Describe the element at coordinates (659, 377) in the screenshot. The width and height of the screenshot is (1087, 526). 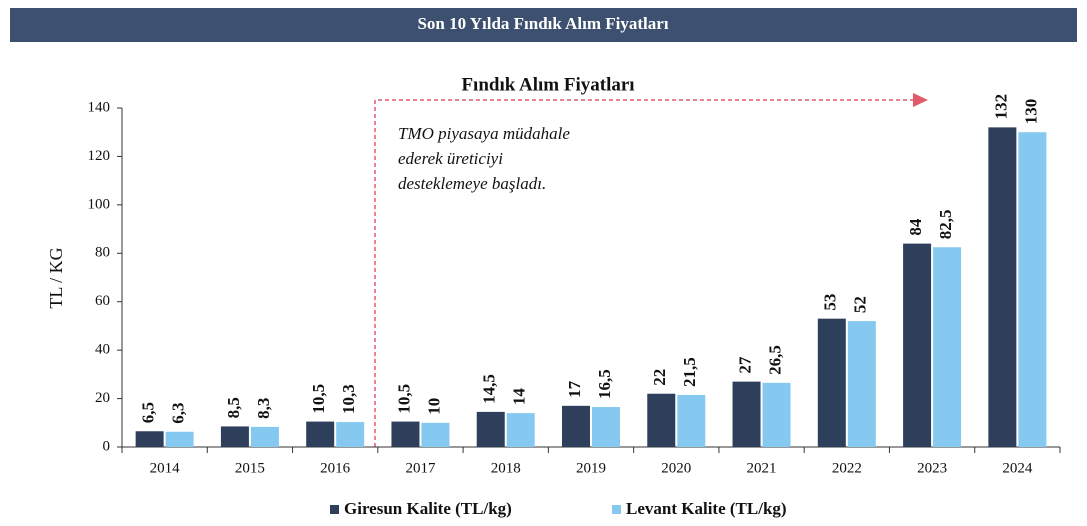
I see `value-label: 22` at that location.